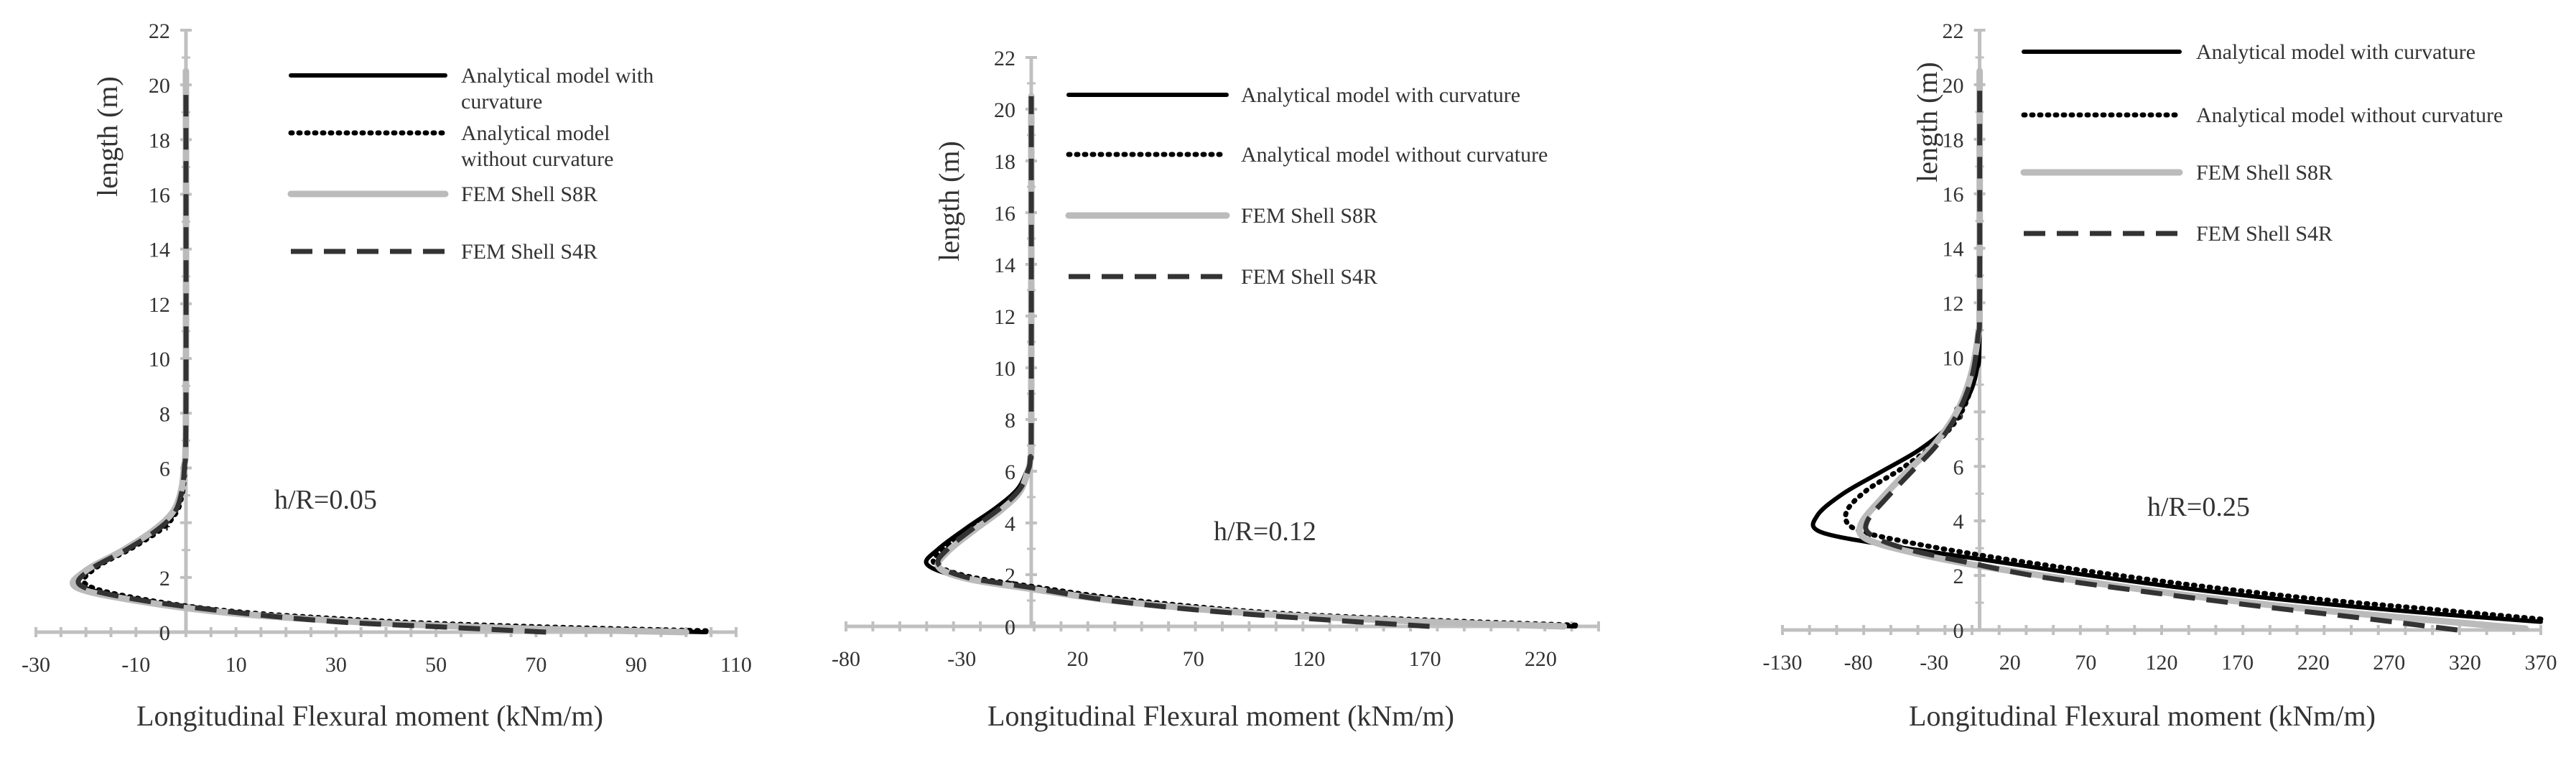 The image size is (2576, 760). Describe the element at coordinates (736, 665) in the screenshot. I see `x-tick-label: 110` at that location.